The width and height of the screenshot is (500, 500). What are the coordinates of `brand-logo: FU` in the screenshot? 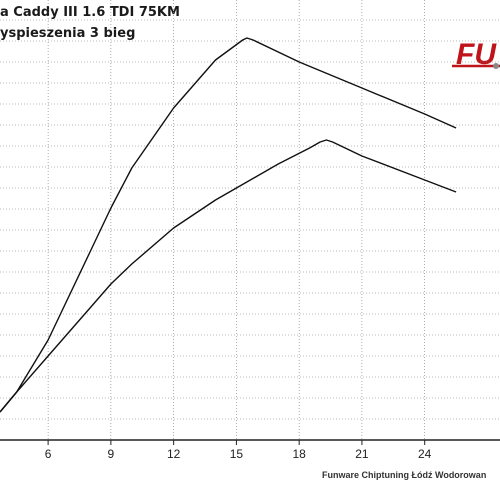 It's located at (476, 54).